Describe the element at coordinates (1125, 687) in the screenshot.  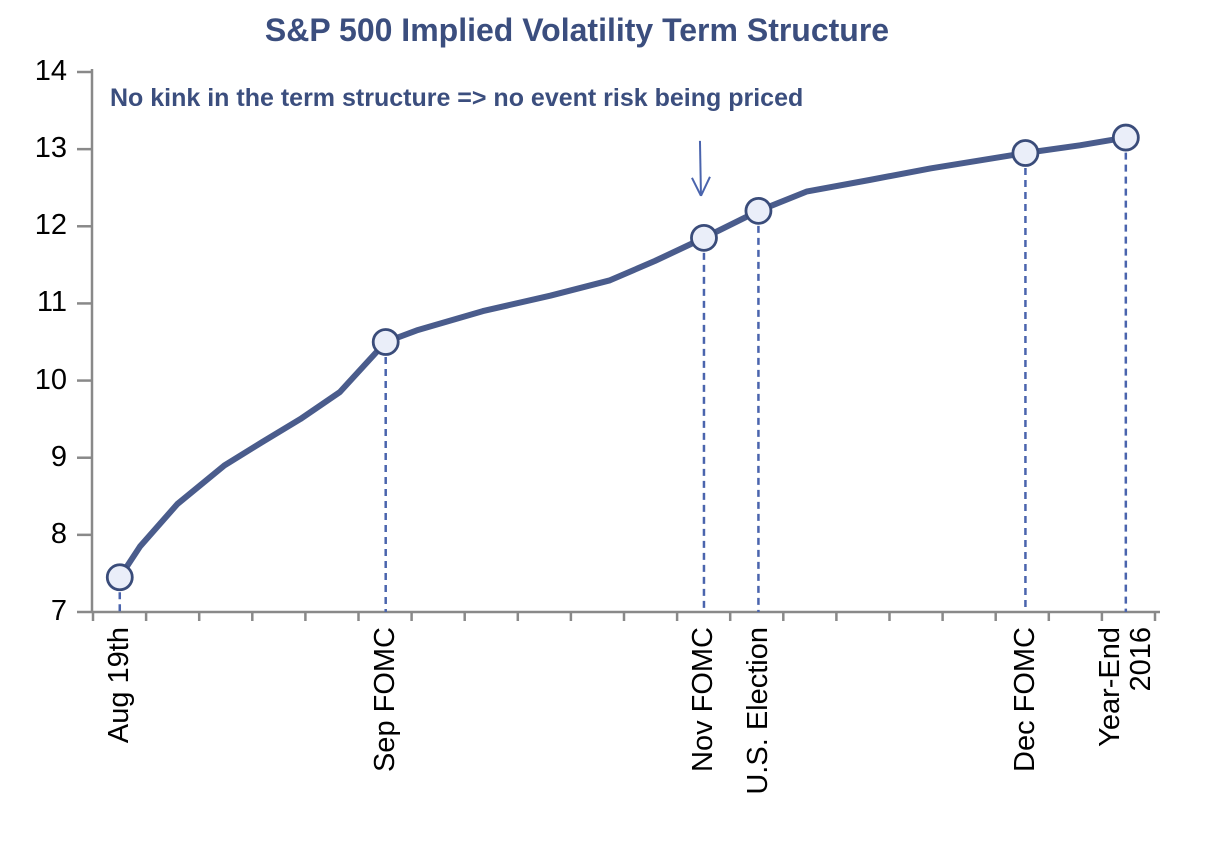
I see `x-event-label: Year-End 2016` at that location.